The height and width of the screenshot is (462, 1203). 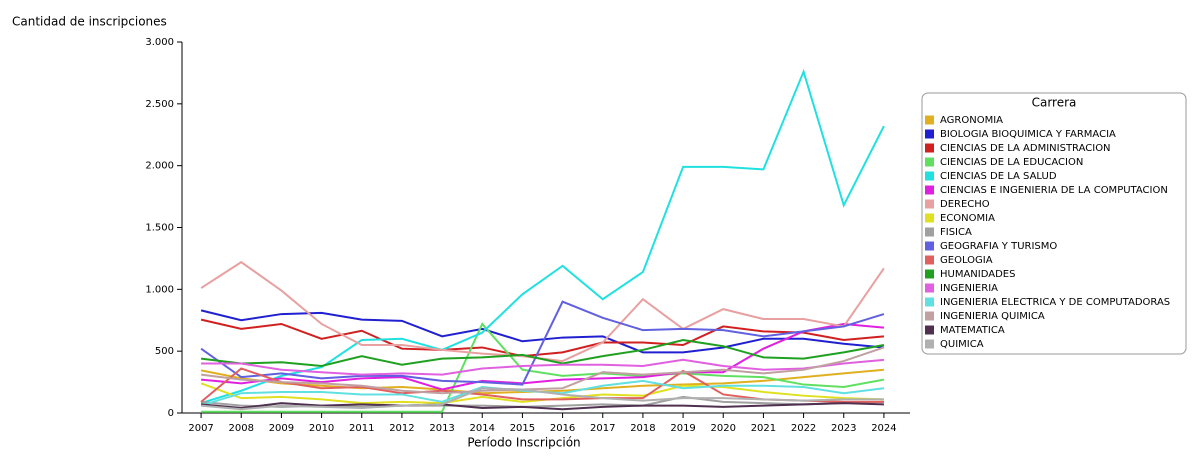 I want to click on legend-label: CIENCIAS E INGENIERIA DE LA COMPUTACION, so click(x=1054, y=190).